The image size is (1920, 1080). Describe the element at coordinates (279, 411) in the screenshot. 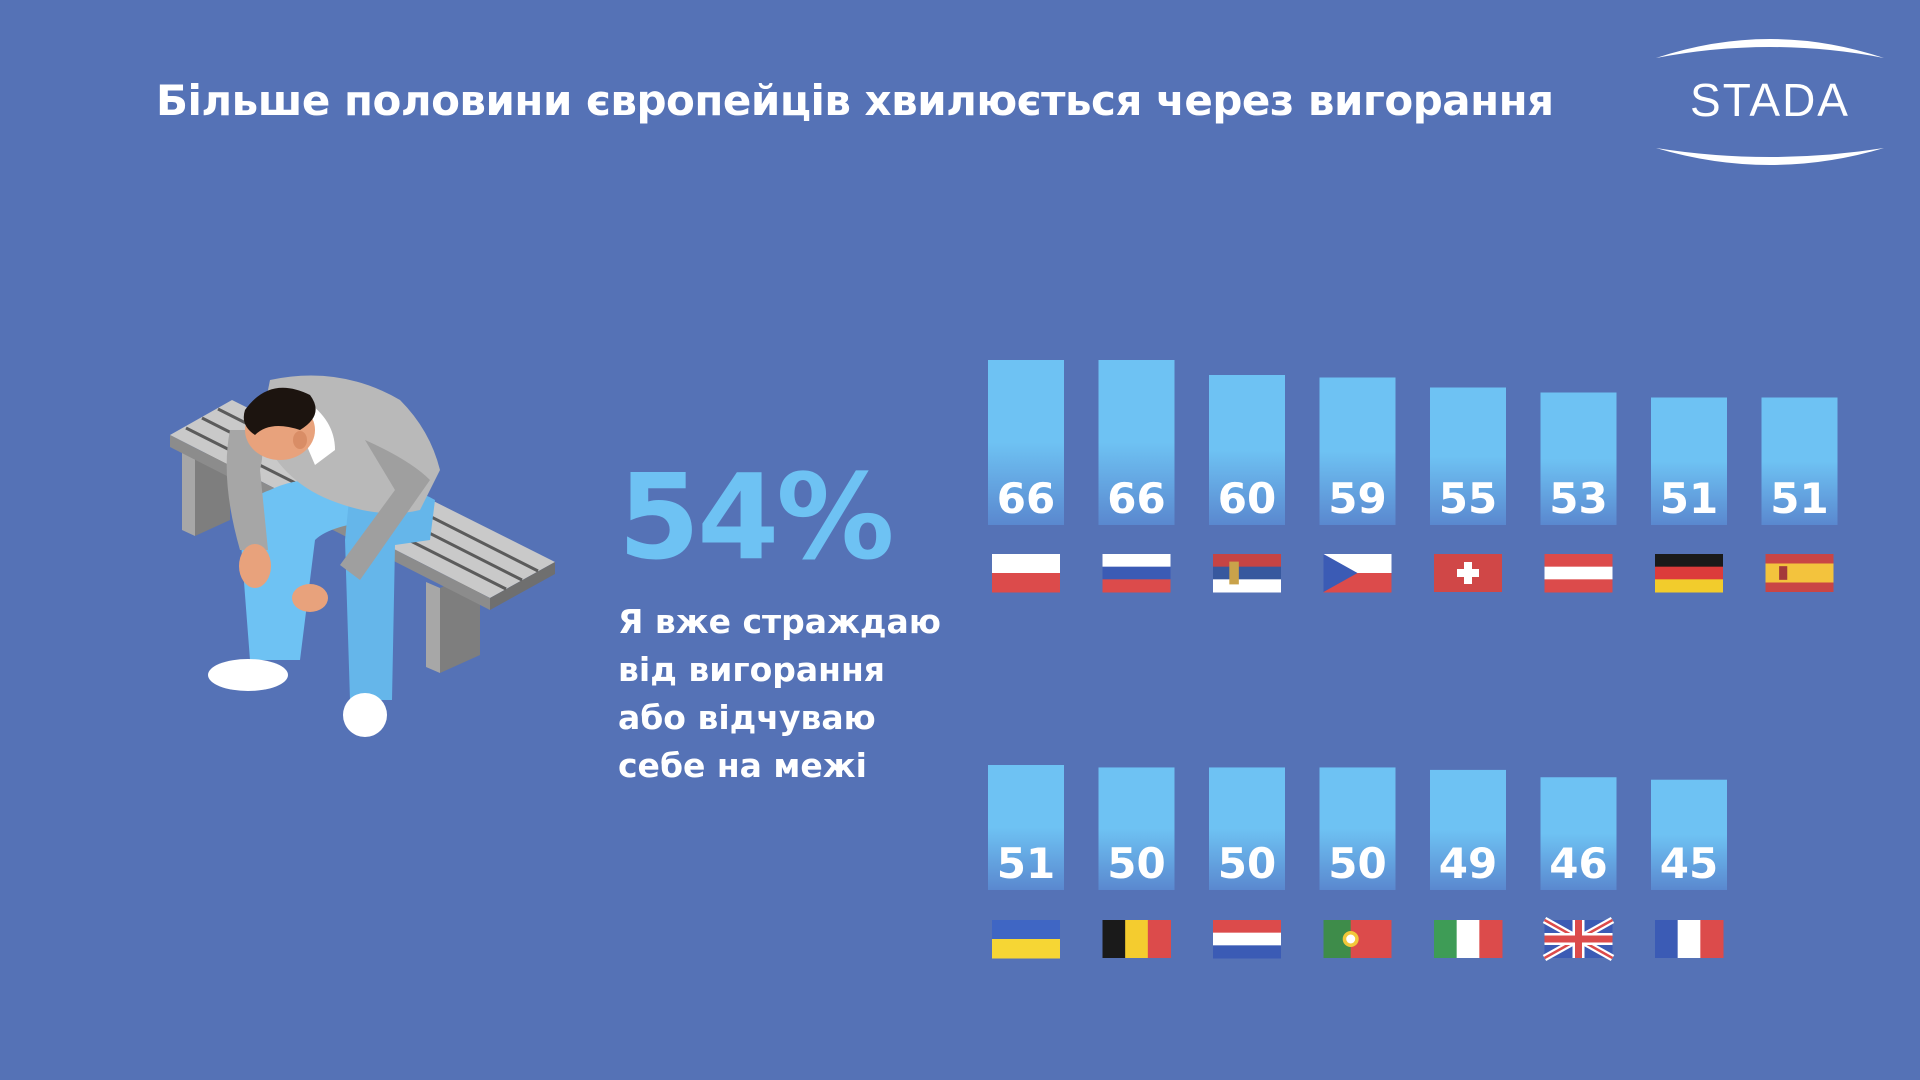

I see `person-hair` at that location.